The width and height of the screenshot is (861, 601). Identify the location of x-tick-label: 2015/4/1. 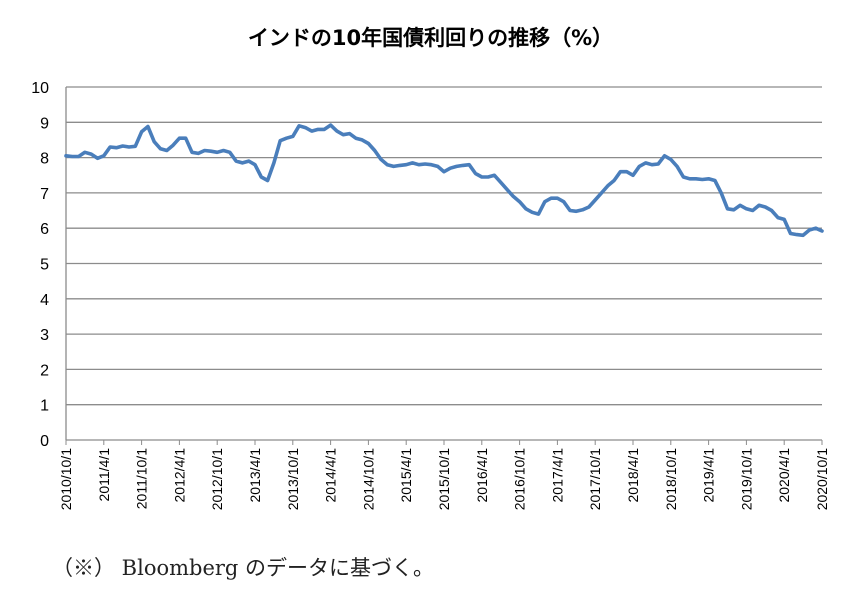
(406, 475).